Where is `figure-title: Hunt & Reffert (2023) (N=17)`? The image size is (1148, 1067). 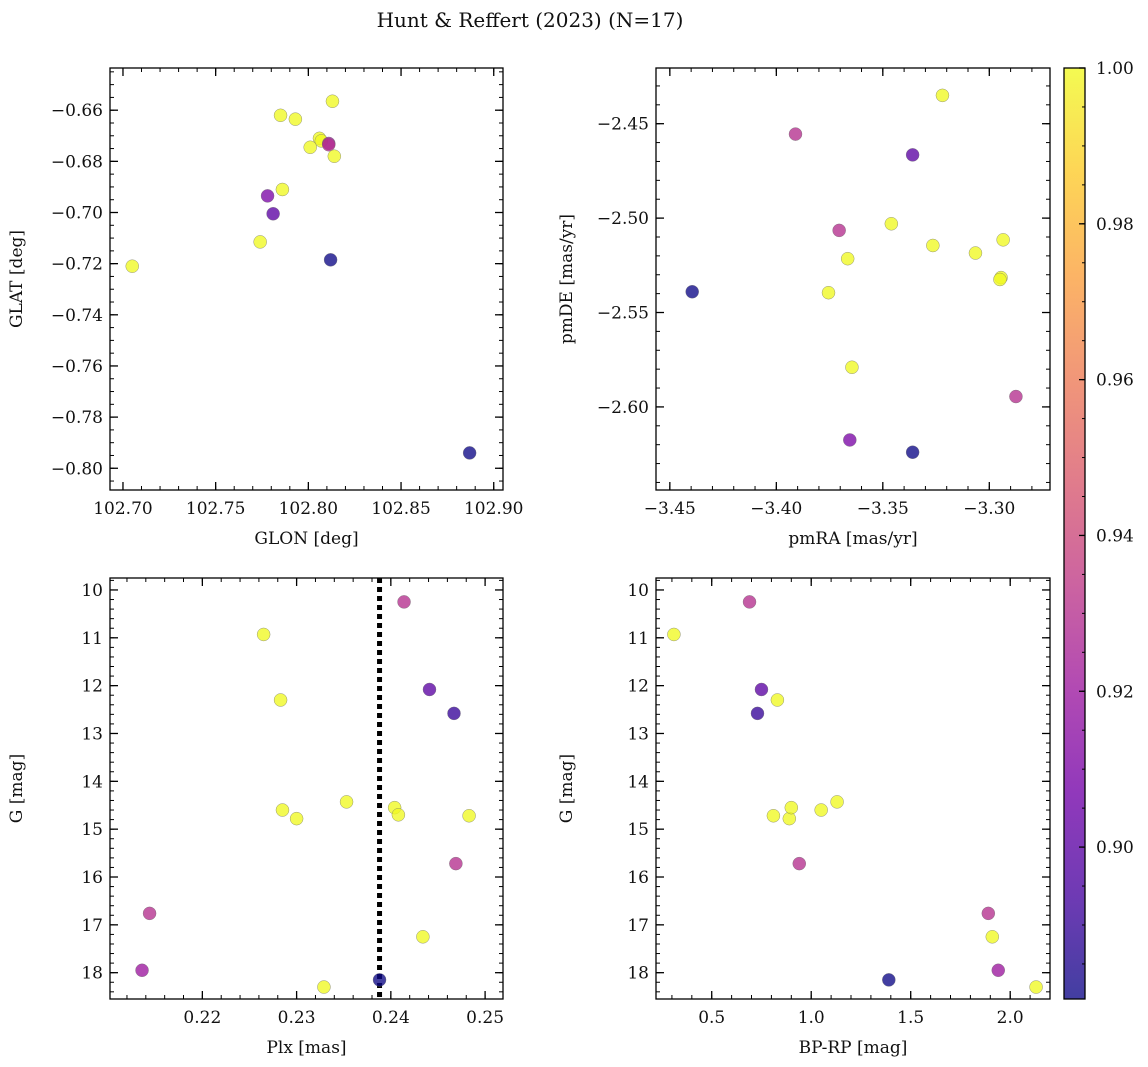
figure-title: Hunt & Reffert (2023) (N=17) is located at coordinates (530, 20).